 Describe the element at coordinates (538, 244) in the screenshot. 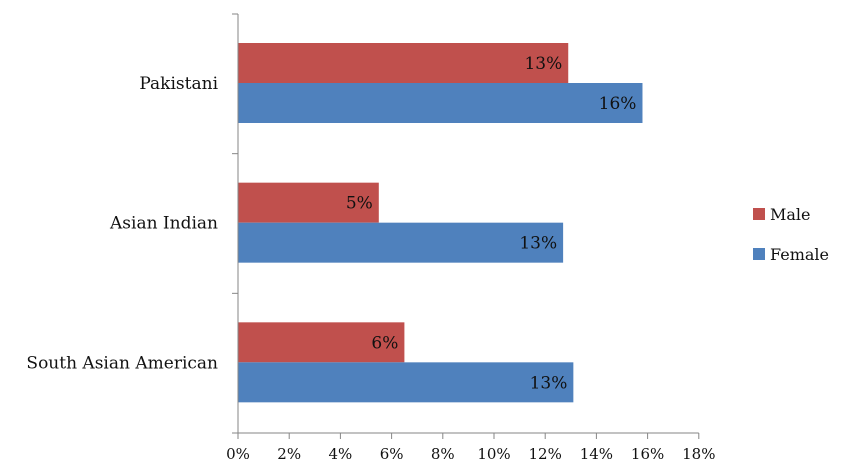

I see `data-label-female-1: 13%` at that location.